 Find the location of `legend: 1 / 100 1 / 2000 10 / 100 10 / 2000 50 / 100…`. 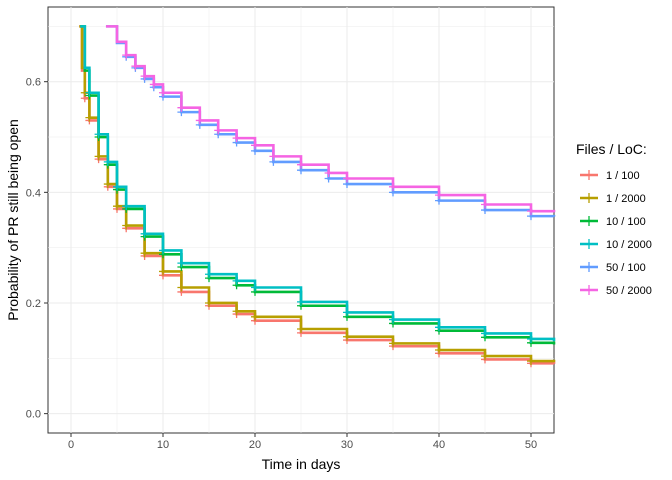

legend: 1 / 100 1 / 2000 10 / 100 10 / 2000 50 / 100… is located at coordinates (616, 233).